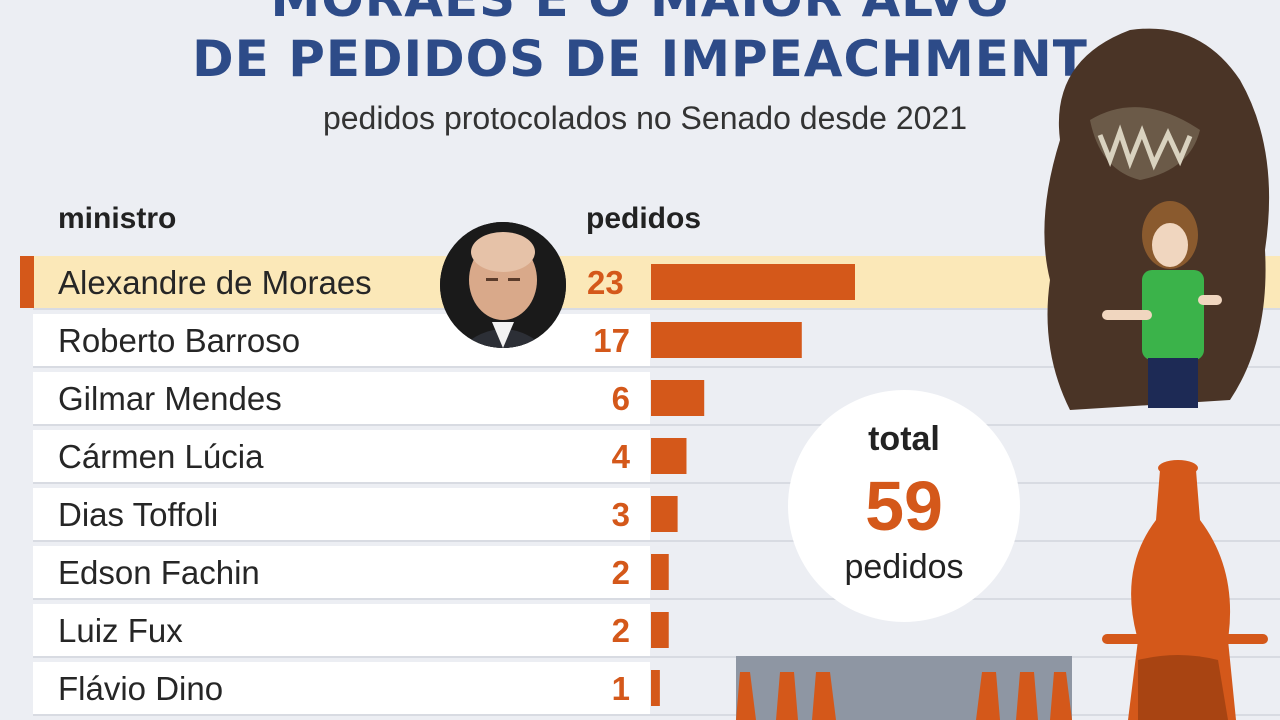 This screenshot has width=1280, height=720. What do you see at coordinates (341, 631) in the screenshot?
I see `table-row: Luiz Fux 2` at bounding box center [341, 631].